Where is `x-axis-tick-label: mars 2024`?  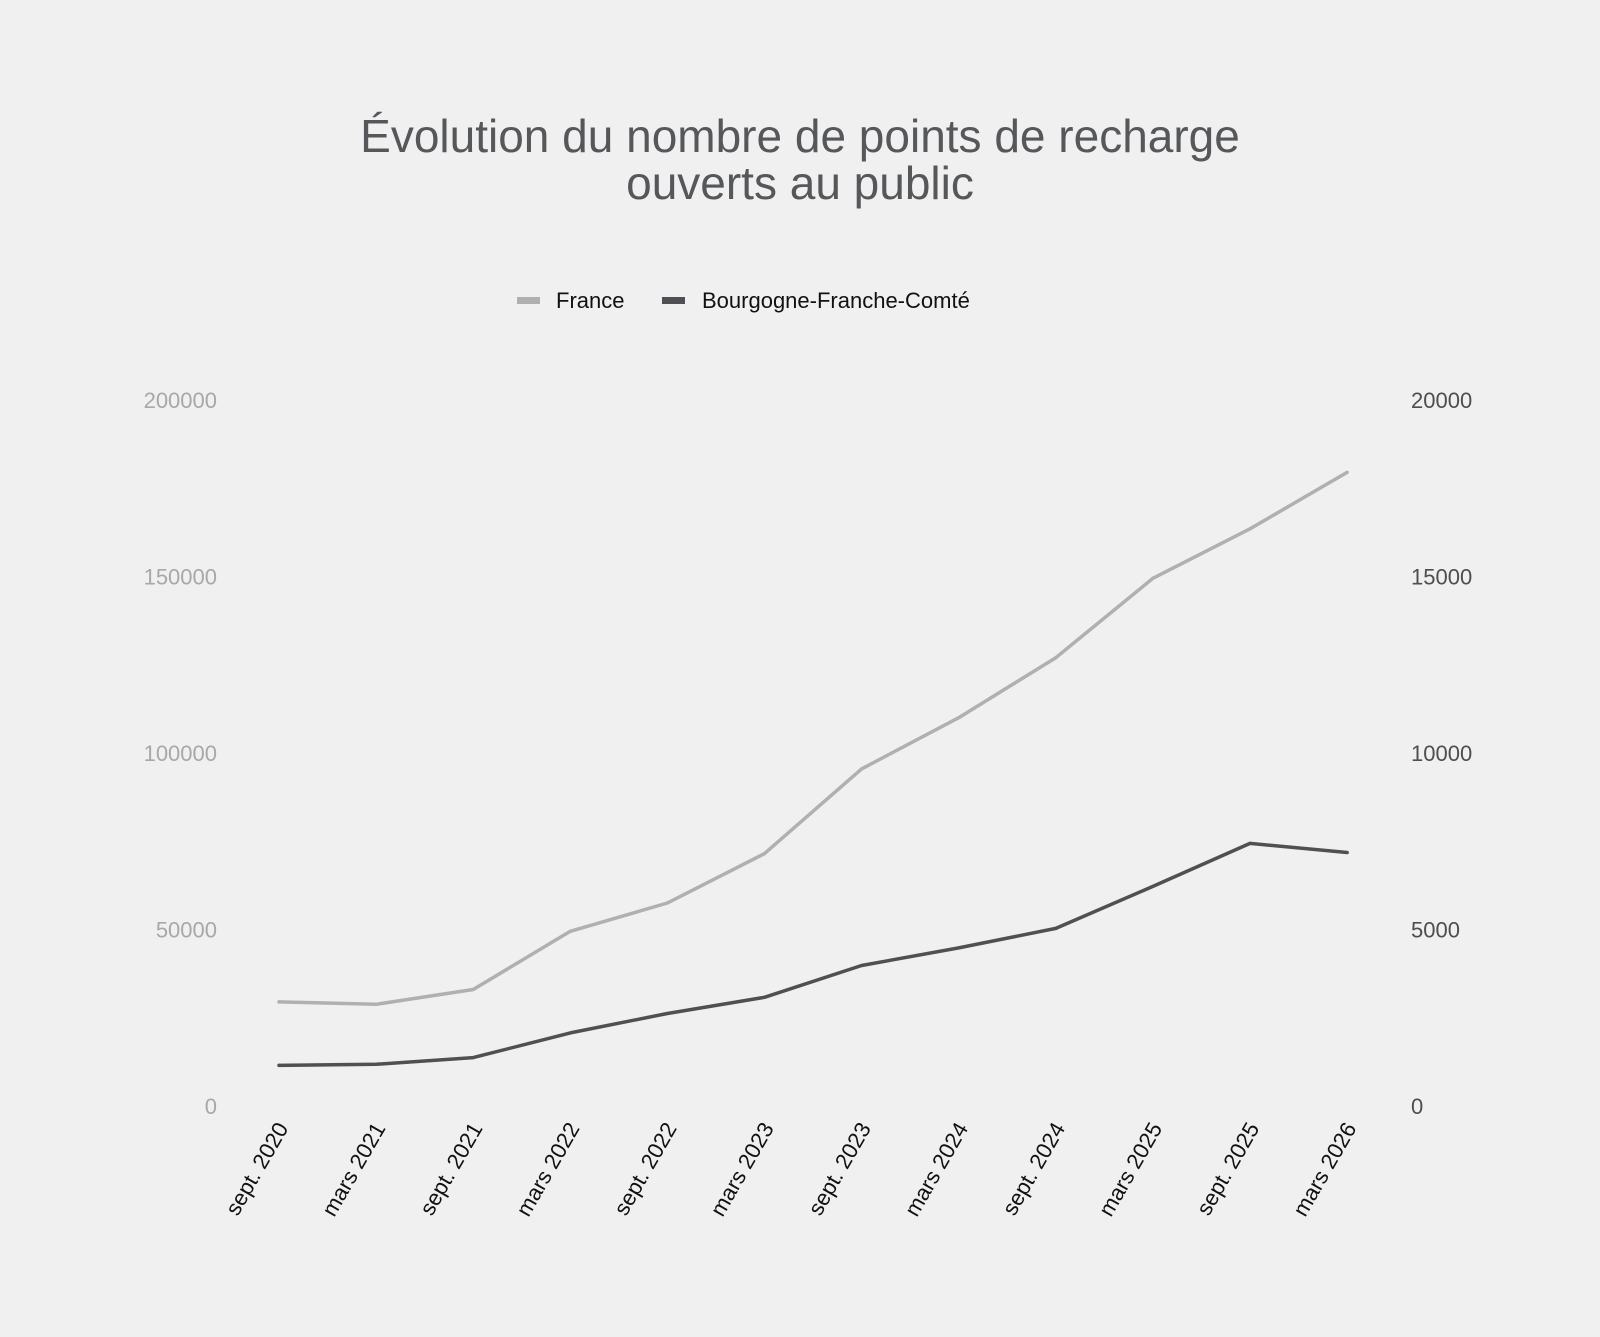 x-axis-tick-label: mars 2024 is located at coordinates (936, 1169).